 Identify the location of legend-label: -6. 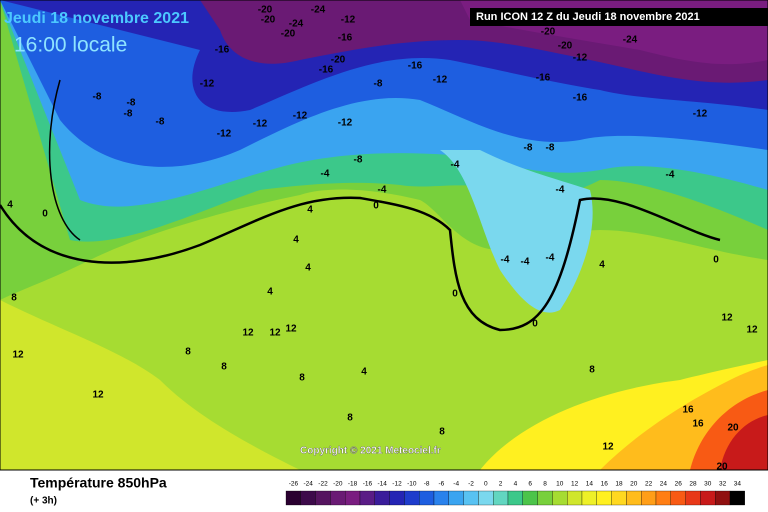
(442, 484).